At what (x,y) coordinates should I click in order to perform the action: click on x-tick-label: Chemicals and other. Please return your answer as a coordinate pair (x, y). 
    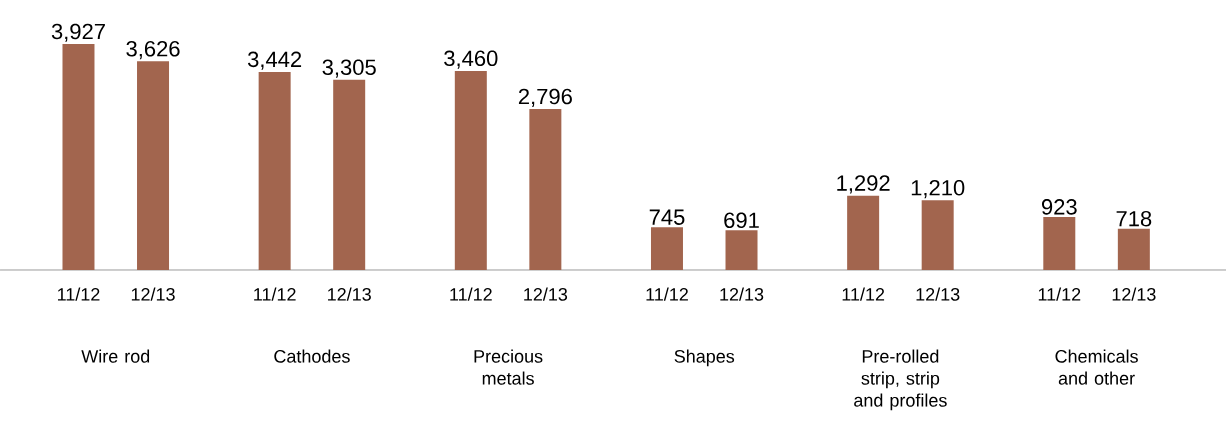
    Looking at the image, I should click on (1096, 367).